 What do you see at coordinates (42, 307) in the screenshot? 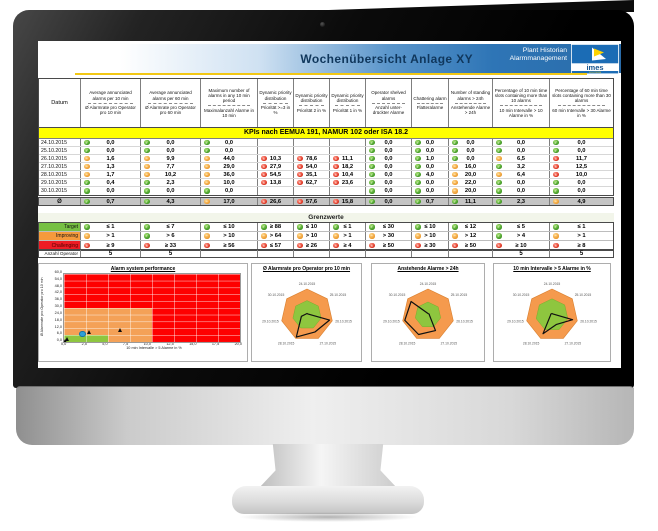
I see `y-axis-label: Ø Alarmrate pro Operator pro 10 min` at bounding box center [42, 307].